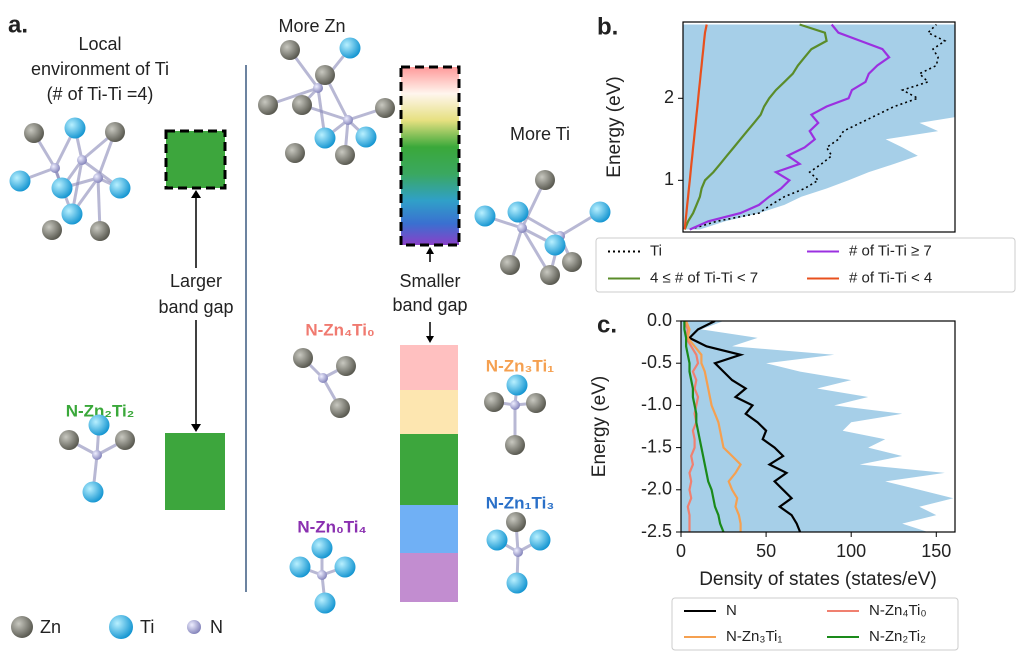 Image resolution: width=1018 pixels, height=653 pixels. What do you see at coordinates (614, 126) in the screenshot?
I see `y-axis-label: Energy (eV)` at bounding box center [614, 126].